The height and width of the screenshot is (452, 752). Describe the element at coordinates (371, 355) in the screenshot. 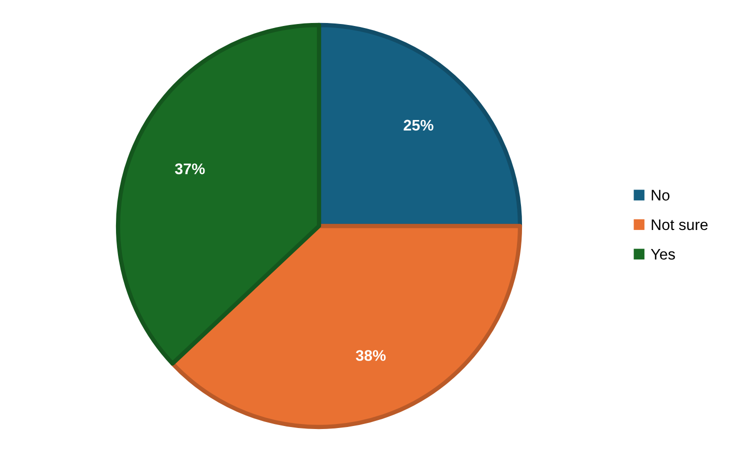

I see `data-label: 38%` at that location.